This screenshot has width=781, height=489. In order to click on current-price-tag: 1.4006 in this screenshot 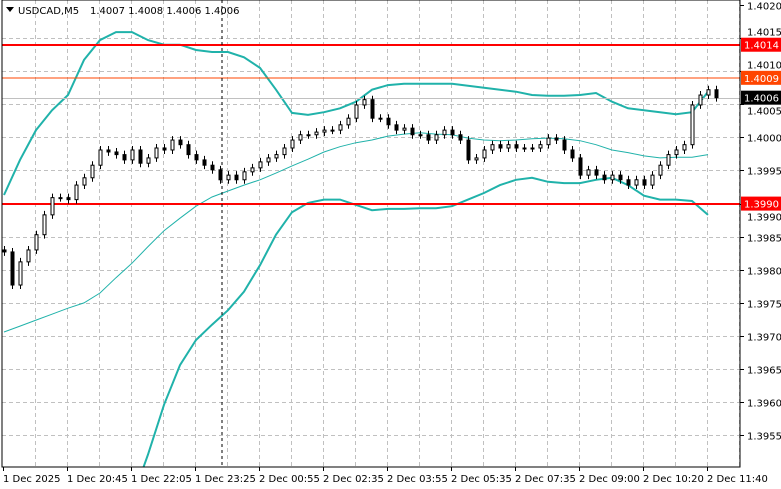, I will do `click(761, 99)`.